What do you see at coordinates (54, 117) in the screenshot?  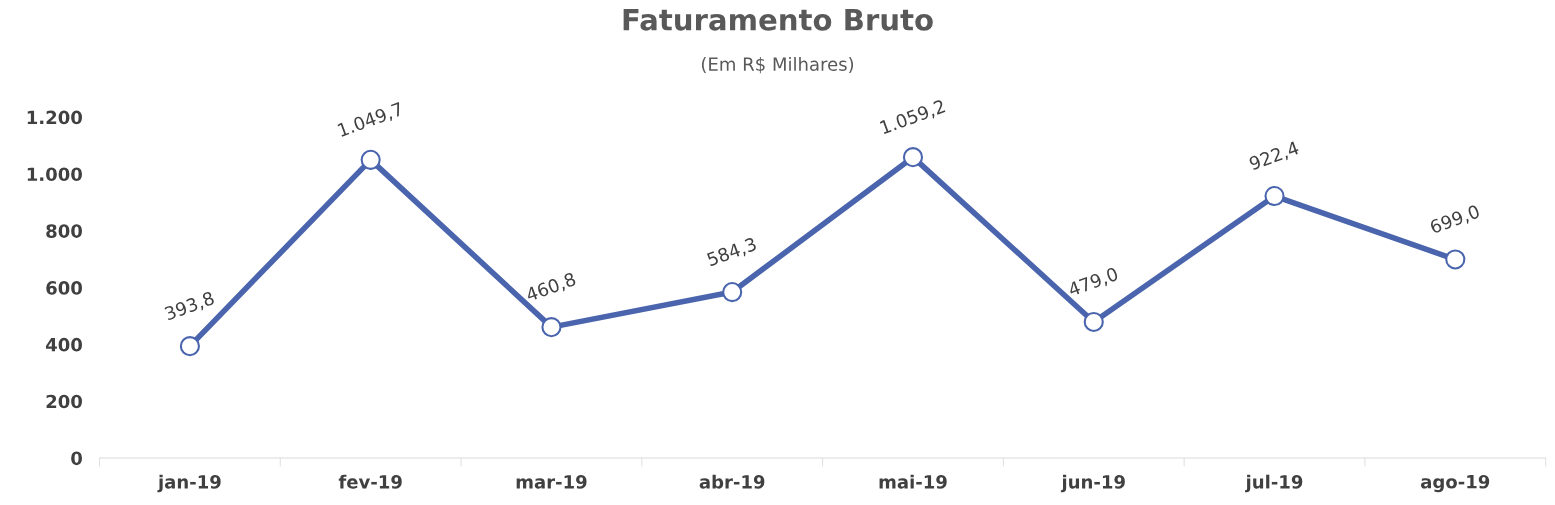 I see `y-tick-label: 1.200` at bounding box center [54, 117].